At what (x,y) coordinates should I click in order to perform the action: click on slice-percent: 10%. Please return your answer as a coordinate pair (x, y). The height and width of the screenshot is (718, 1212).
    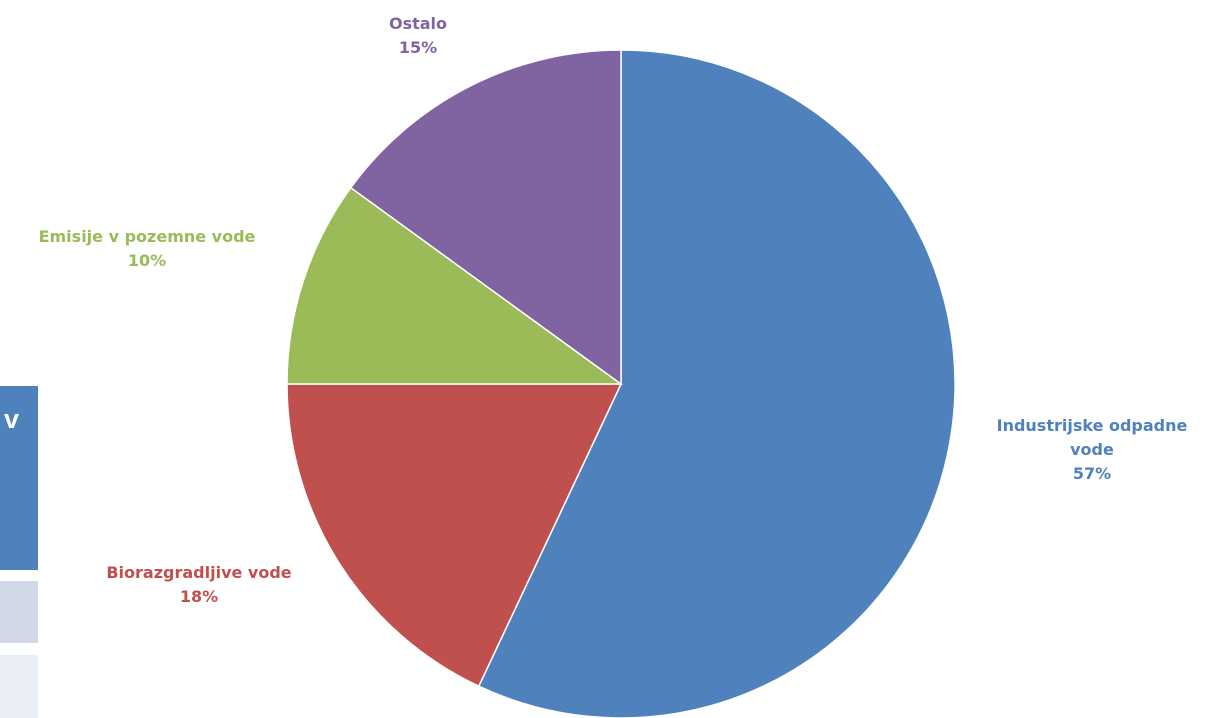
    Looking at the image, I should click on (147, 260).